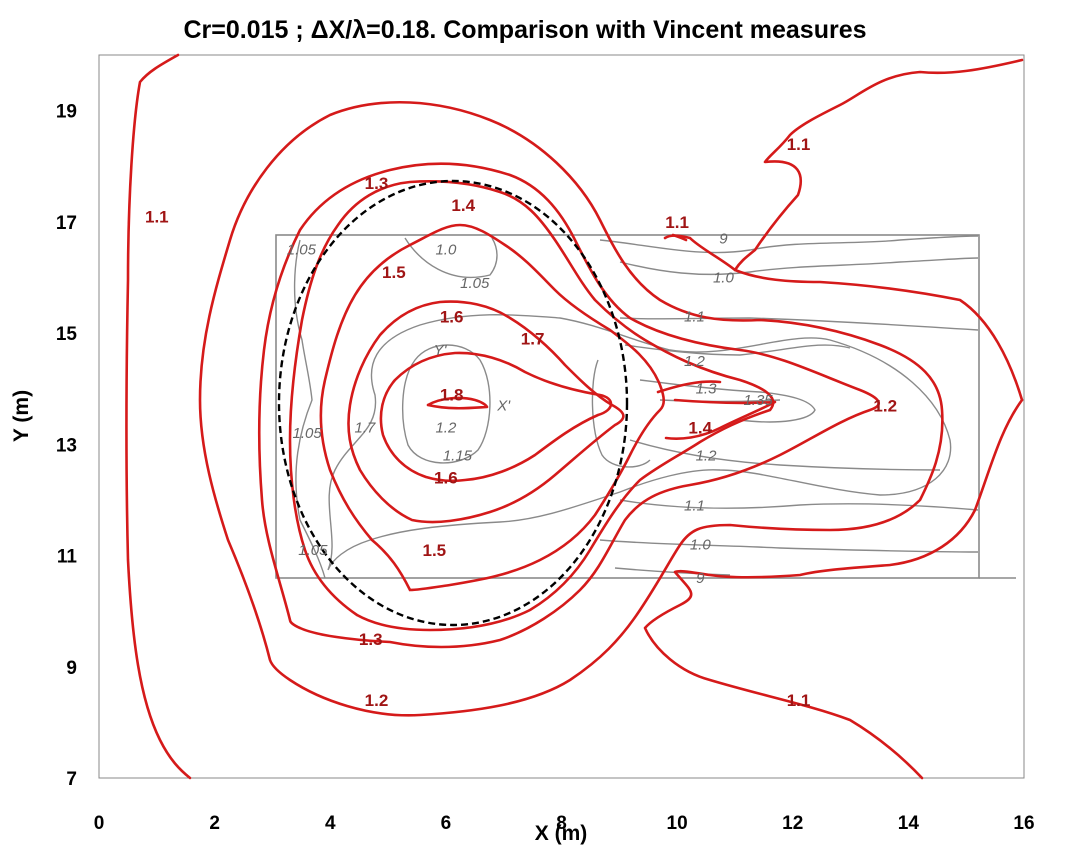 The image size is (1066, 857). What do you see at coordinates (71, 779) in the screenshot?
I see `y-tick-label: 7` at bounding box center [71, 779].